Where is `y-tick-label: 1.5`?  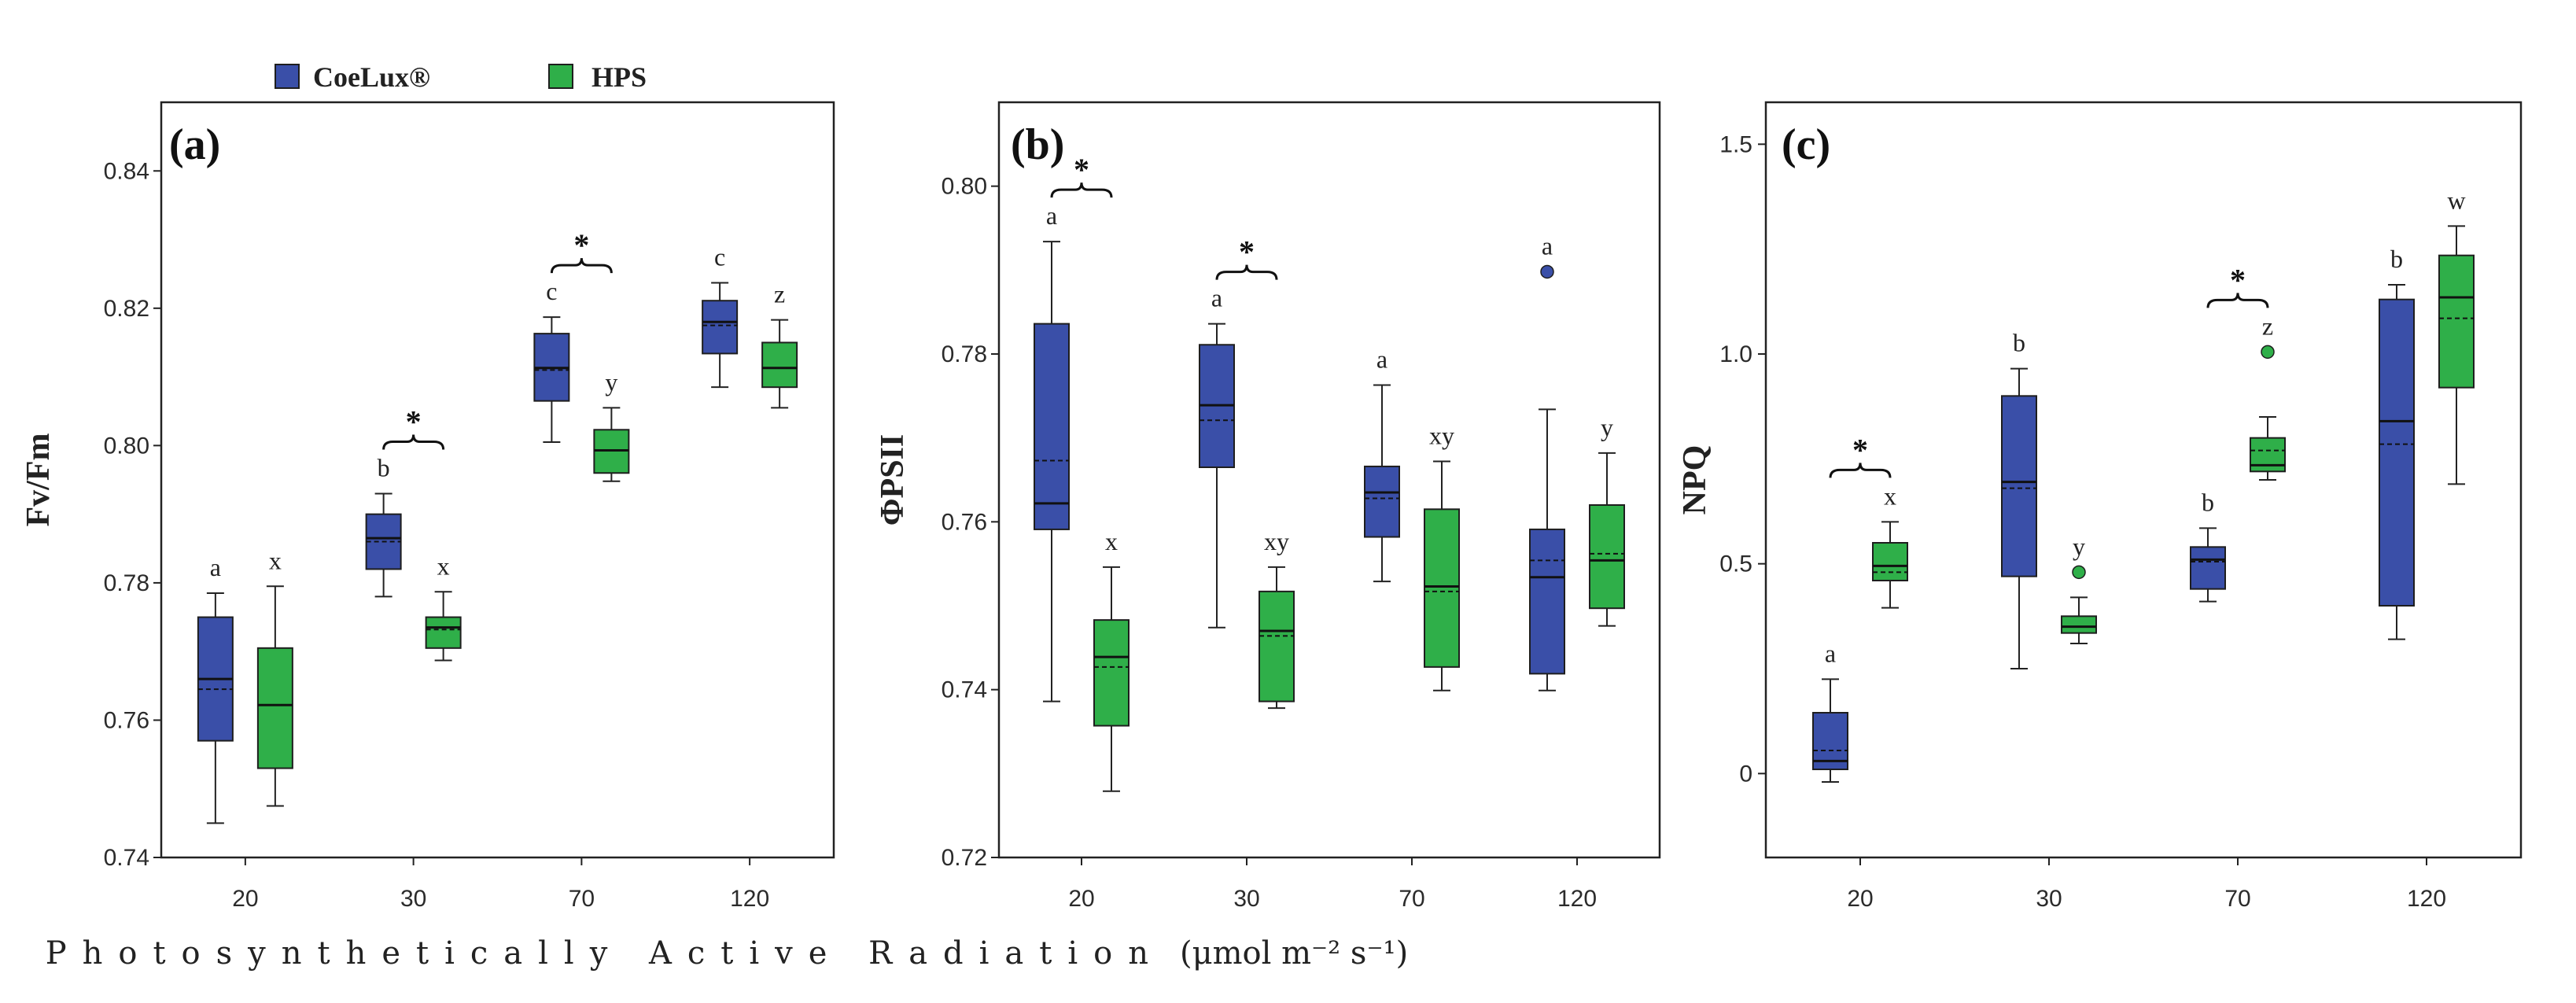
y-tick-label: 1.5 is located at coordinates (1735, 144).